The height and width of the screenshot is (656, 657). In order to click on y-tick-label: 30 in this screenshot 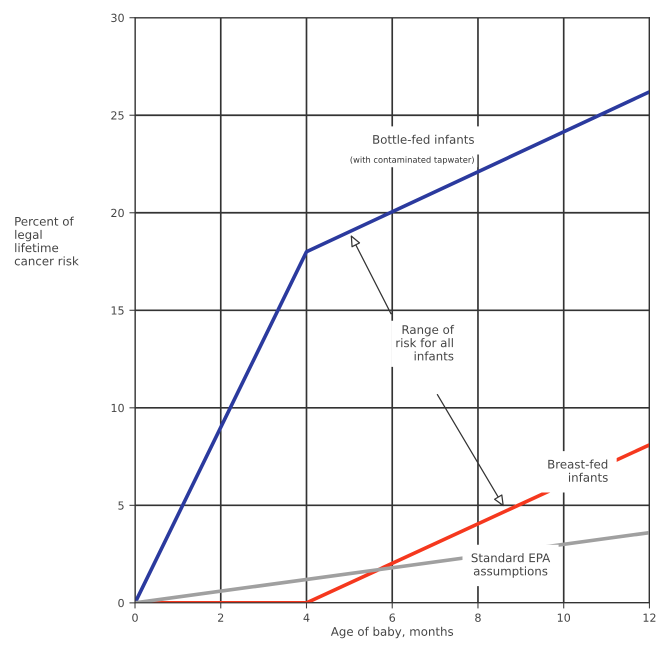, I will do `click(117, 18)`.